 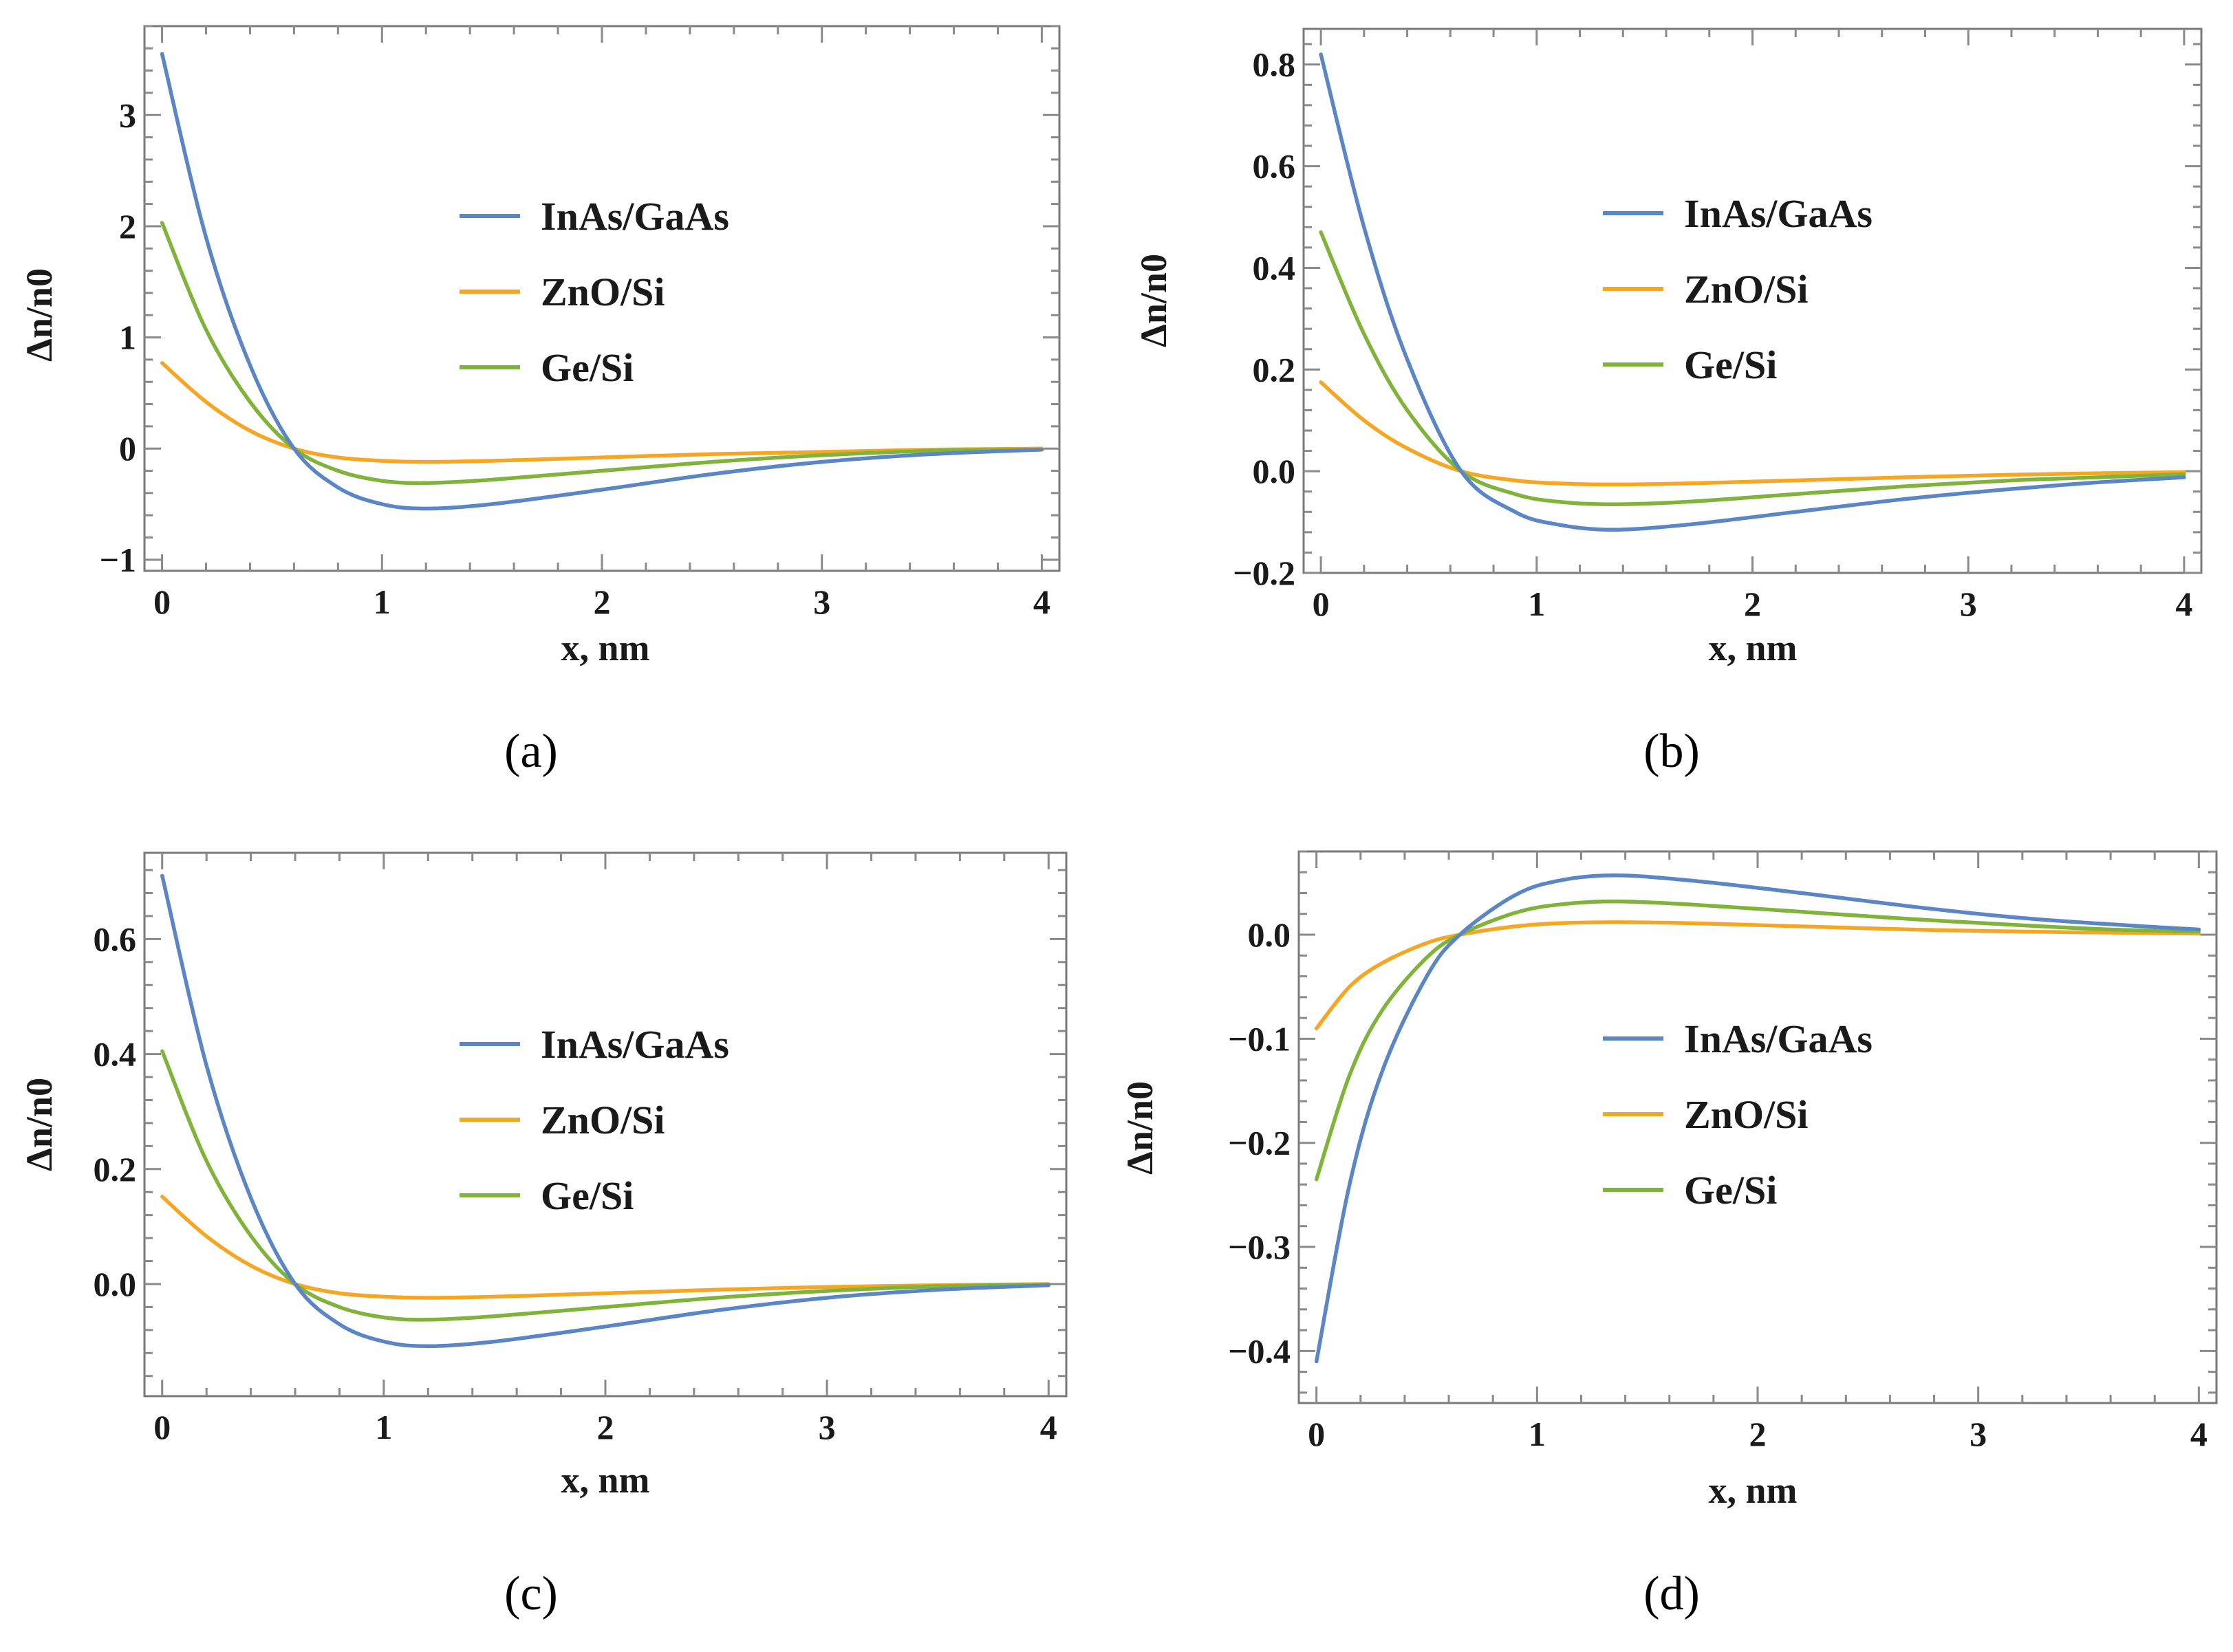 What do you see at coordinates (1259, 1038) in the screenshot?
I see `y-tick-label: −0.1` at bounding box center [1259, 1038].